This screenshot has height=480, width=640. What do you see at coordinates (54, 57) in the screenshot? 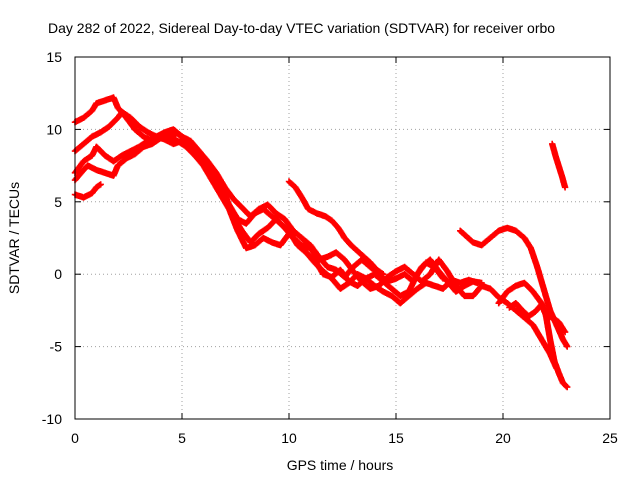
I see `y-tick-label: 15` at bounding box center [54, 57].